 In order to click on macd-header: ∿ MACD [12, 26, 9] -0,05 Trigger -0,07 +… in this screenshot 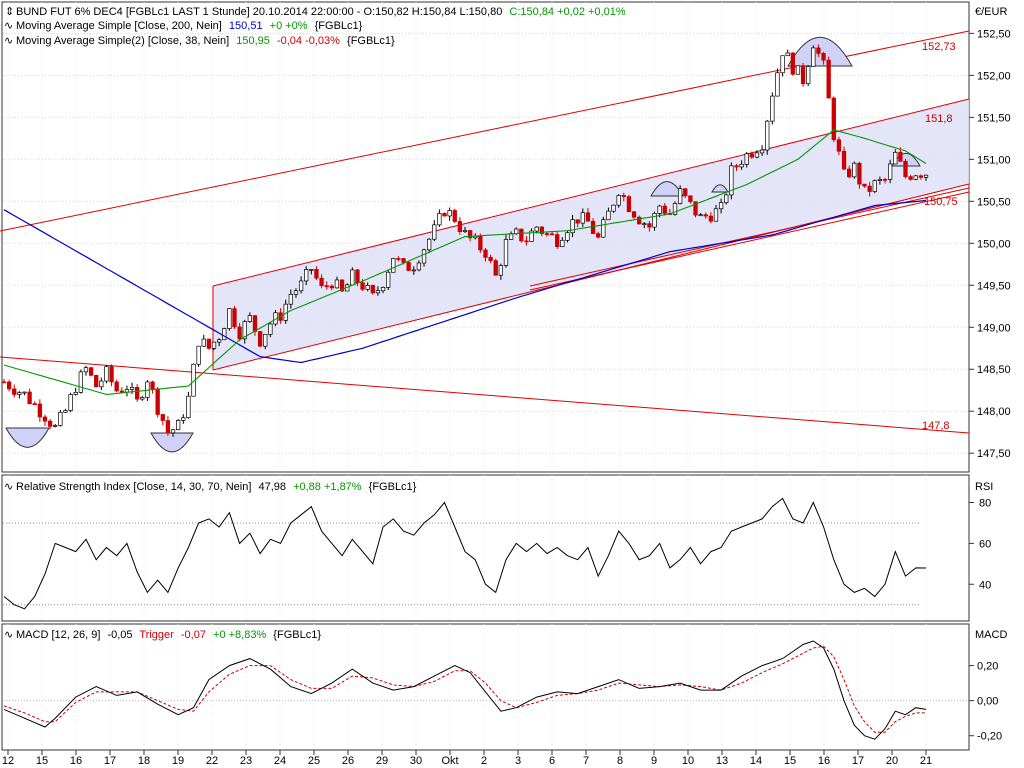, I will do `click(162, 635)`.